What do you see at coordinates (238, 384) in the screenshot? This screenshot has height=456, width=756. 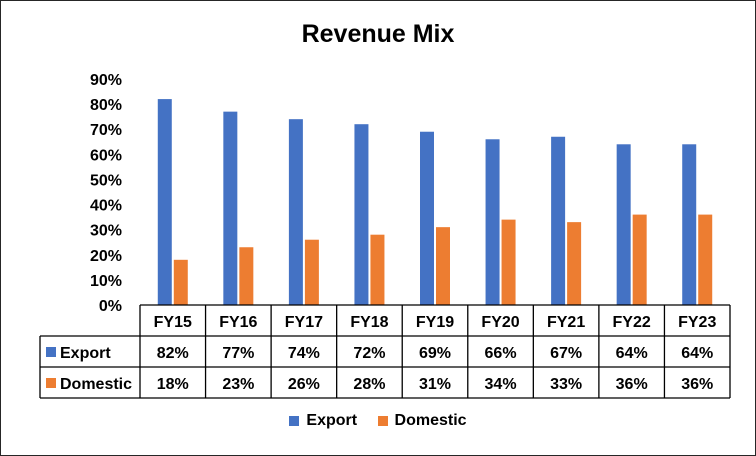 I see `data-label-domestic: 23%` at bounding box center [238, 384].